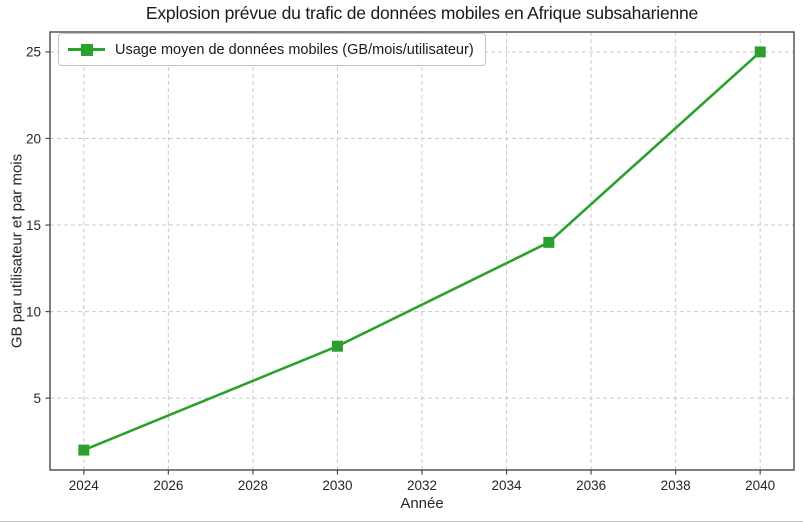  I want to click on y-tick-label: 10, so click(33, 311).